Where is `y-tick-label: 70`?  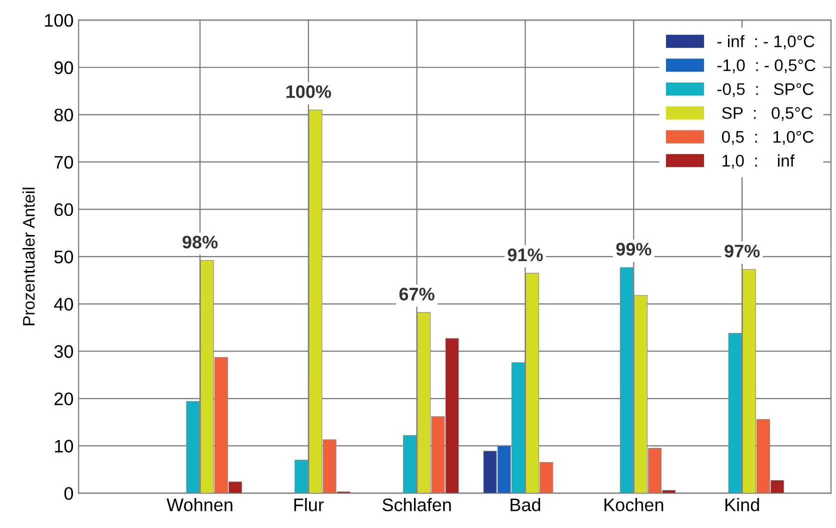
y-tick-label: 70 is located at coordinates (64, 162).